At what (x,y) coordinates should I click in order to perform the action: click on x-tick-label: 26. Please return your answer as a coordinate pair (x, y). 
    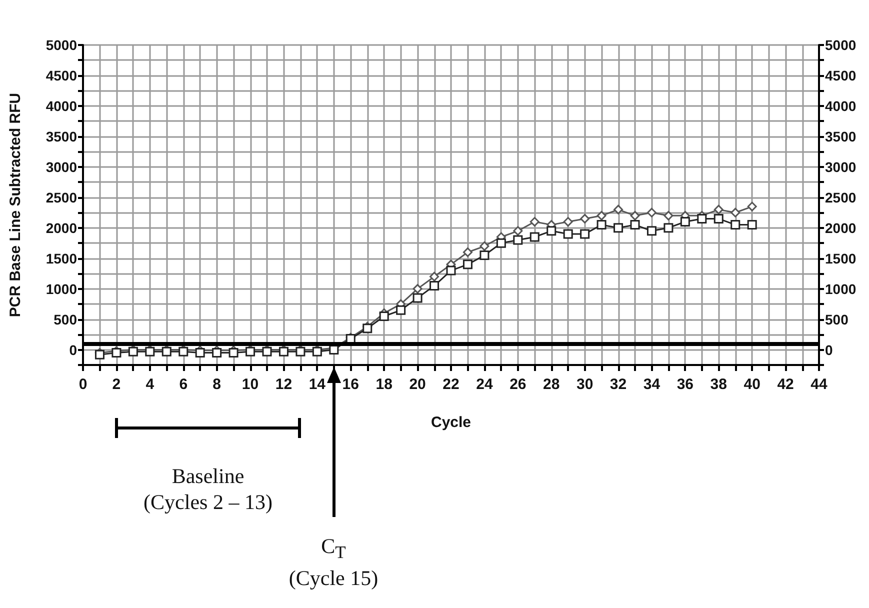
    Looking at the image, I should click on (518, 384).